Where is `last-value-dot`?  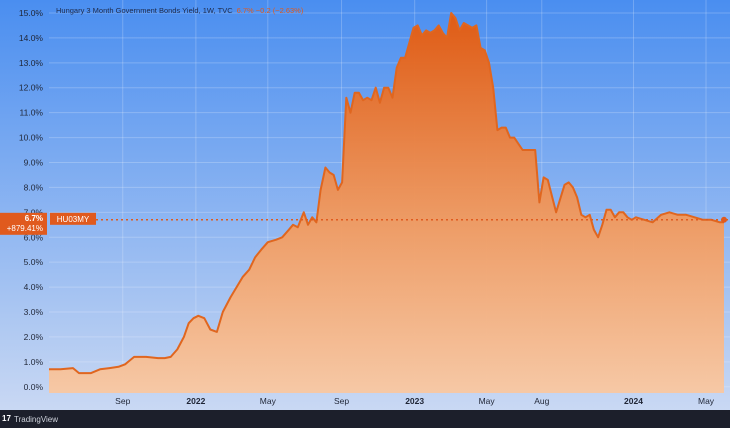 last-value-dot is located at coordinates (724, 219).